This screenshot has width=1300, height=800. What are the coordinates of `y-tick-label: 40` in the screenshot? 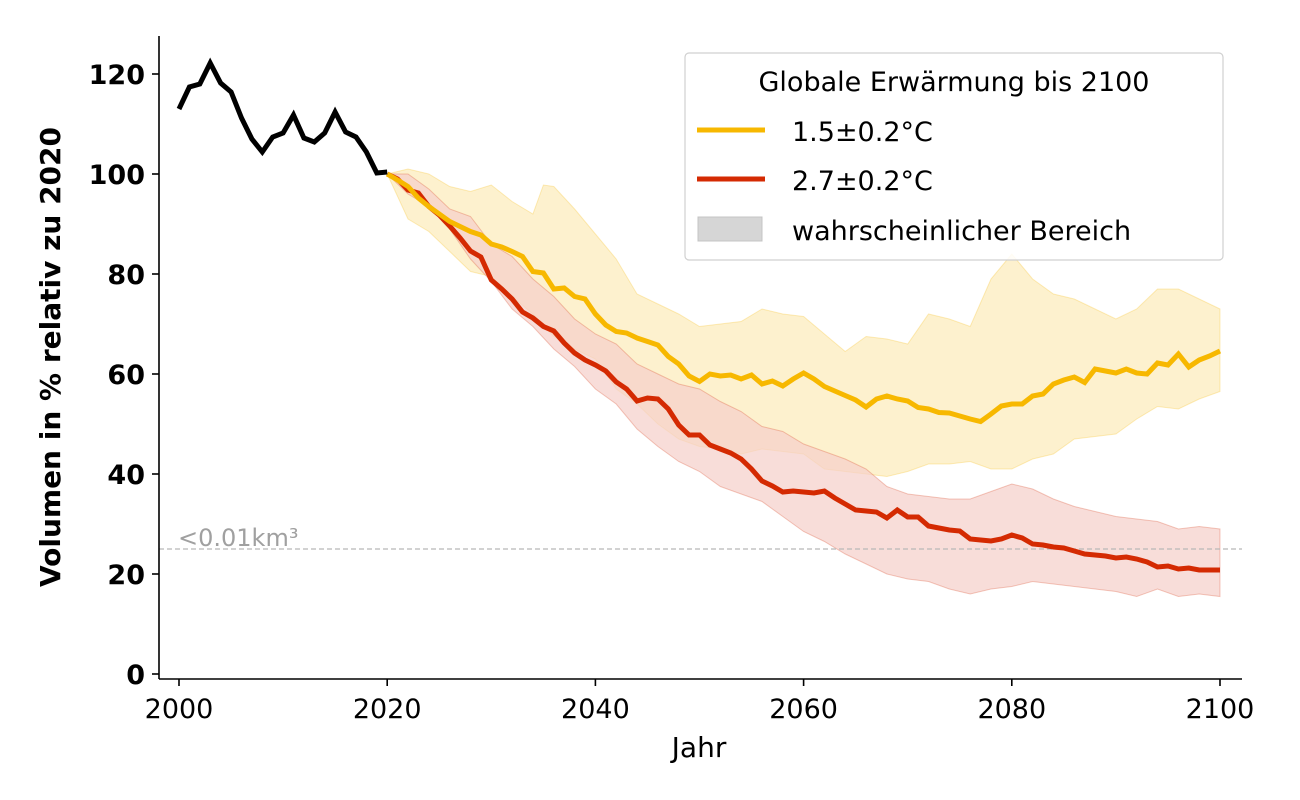 It's located at (126, 475).